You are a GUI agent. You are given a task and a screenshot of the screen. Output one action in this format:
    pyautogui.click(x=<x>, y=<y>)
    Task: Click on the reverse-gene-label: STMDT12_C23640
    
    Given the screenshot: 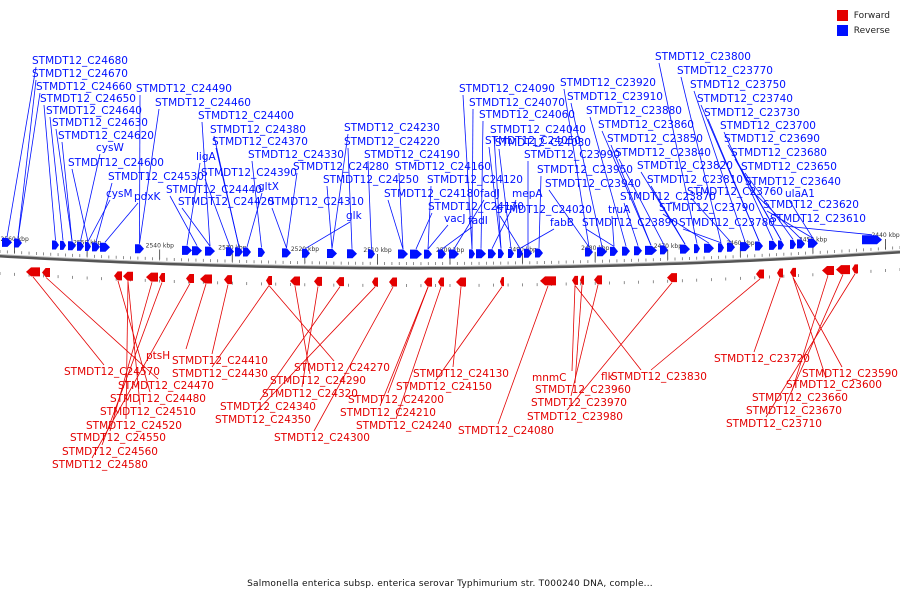 What is the action you would take?
    pyautogui.click(x=793, y=182)
    